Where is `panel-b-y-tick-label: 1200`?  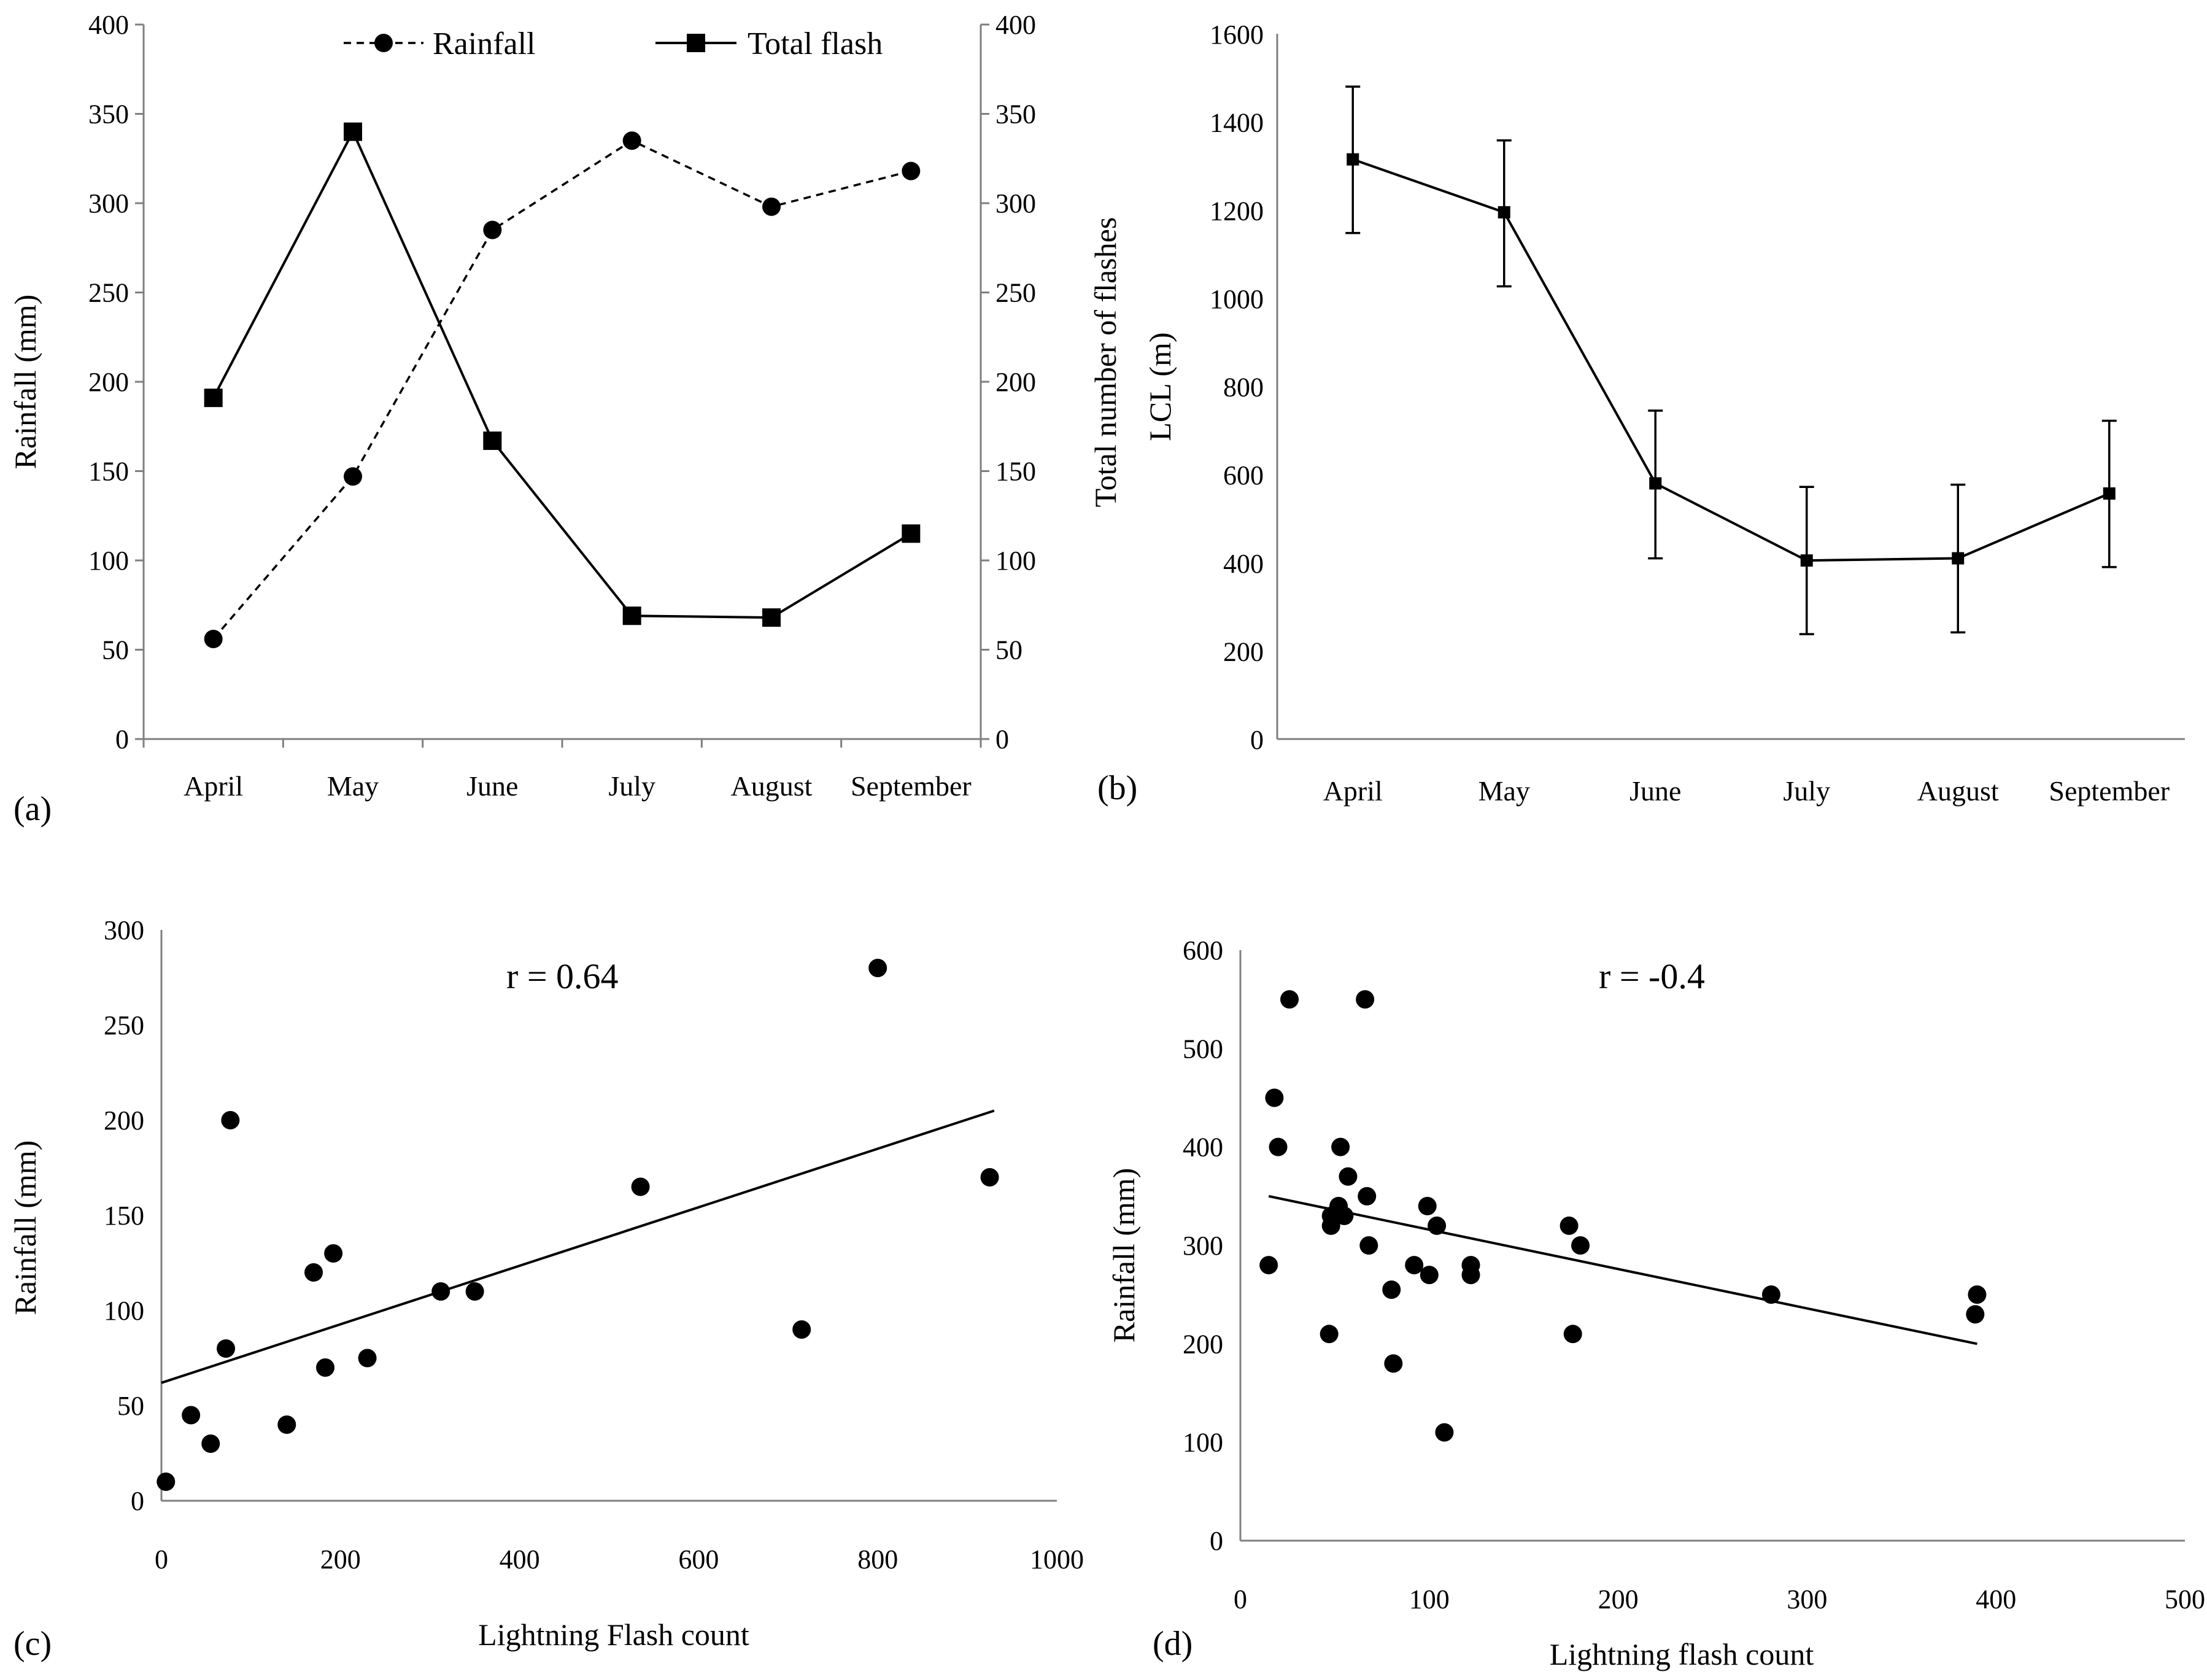
panel-b-y-tick-label: 1200 is located at coordinates (1237, 211).